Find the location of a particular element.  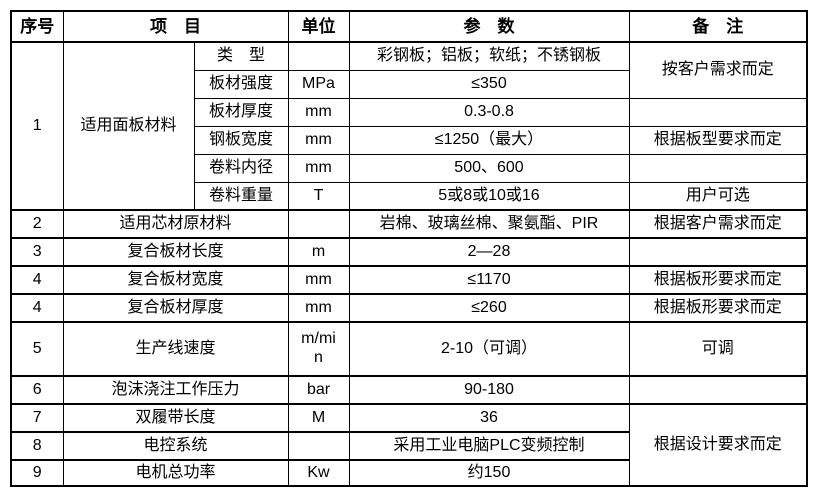

unit-cell: m is located at coordinates (318, 252).